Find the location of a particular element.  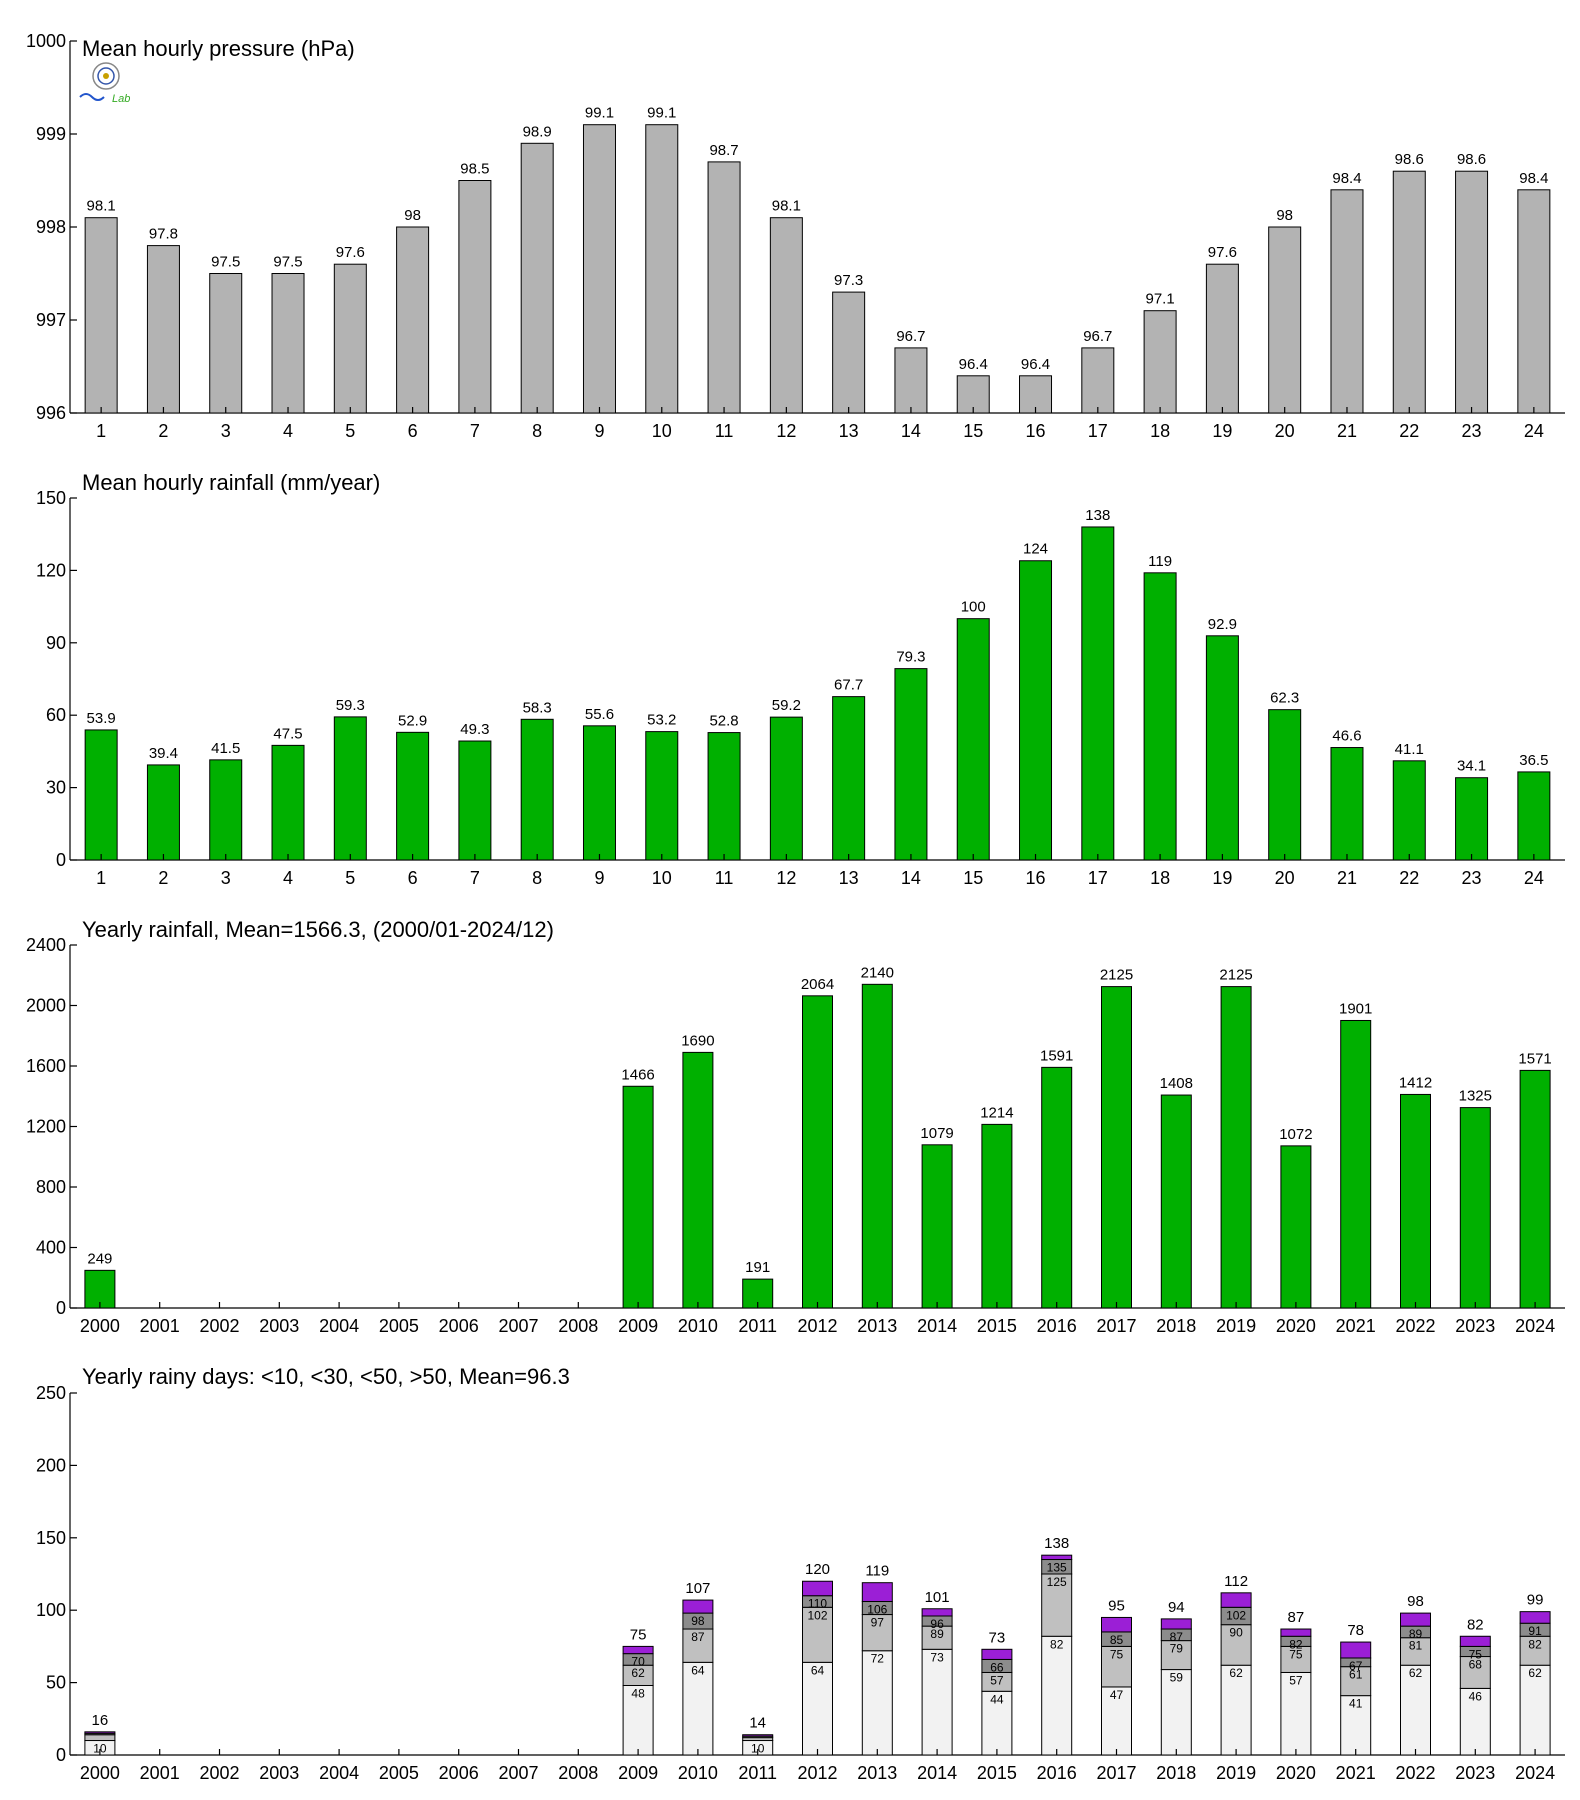

data-label: 119 is located at coordinates (1160, 561).